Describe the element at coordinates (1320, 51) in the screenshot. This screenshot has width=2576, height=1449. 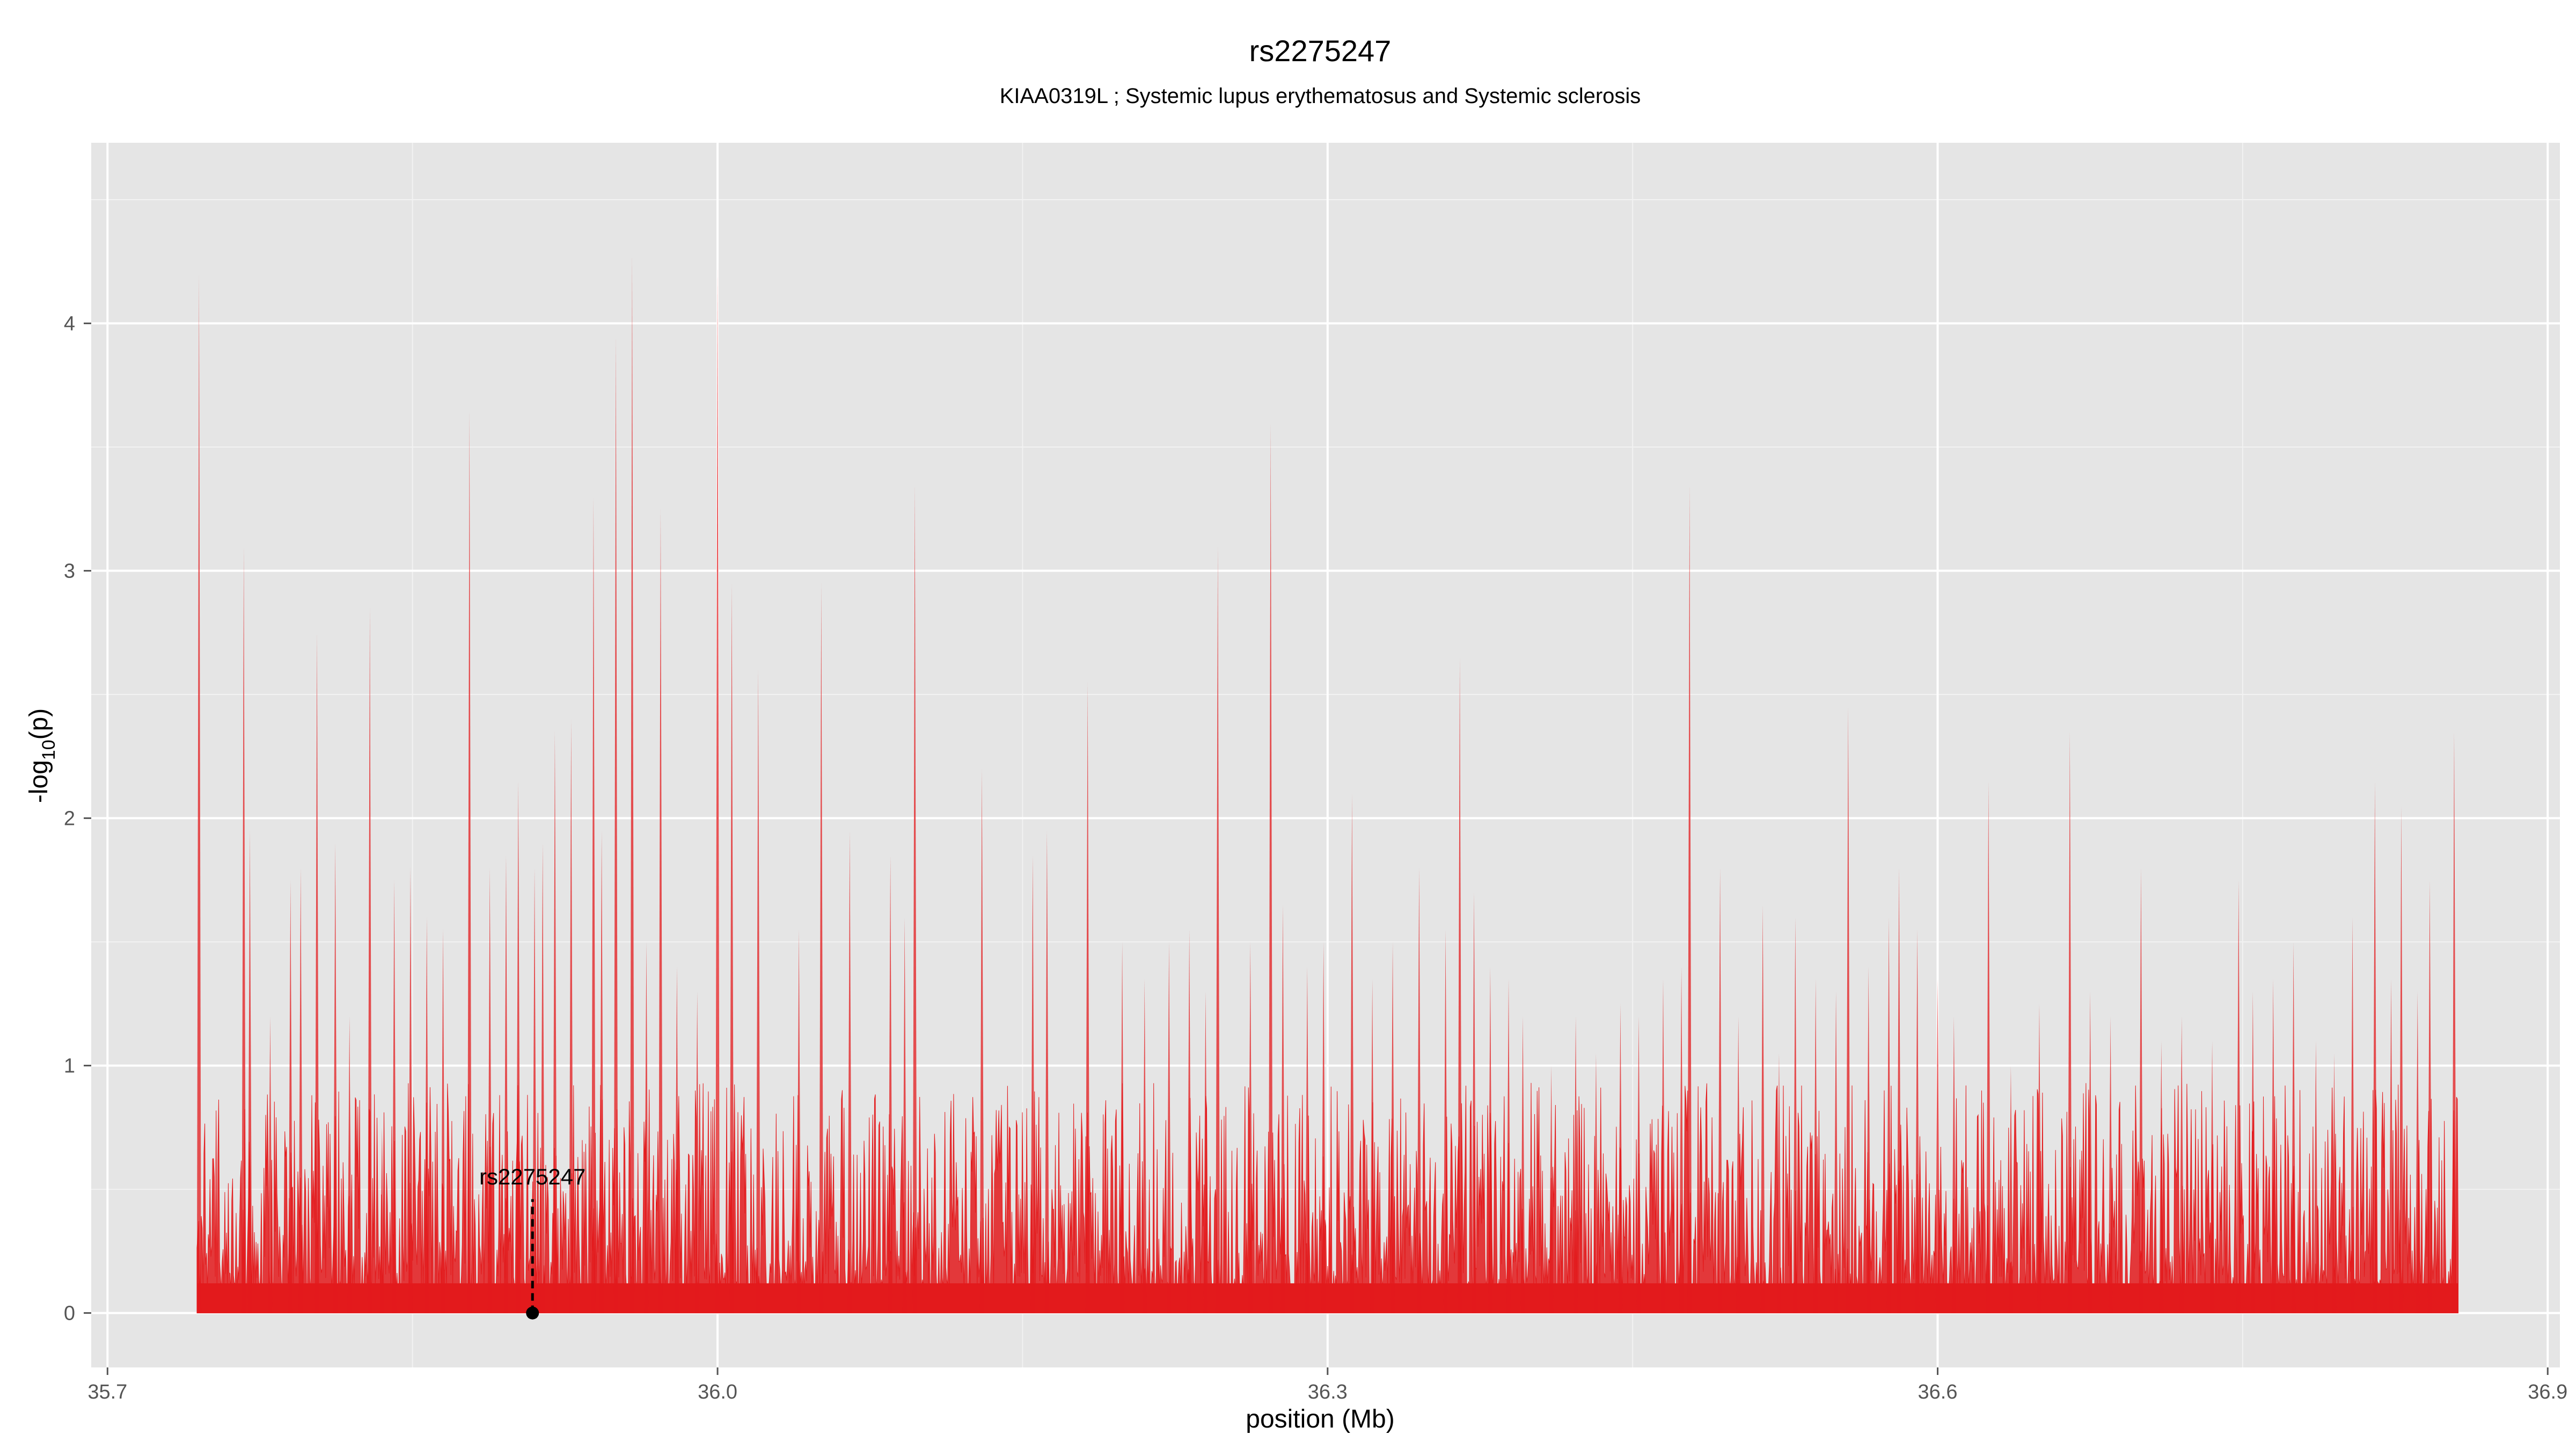
I see `chart-title: rs2275247` at that location.